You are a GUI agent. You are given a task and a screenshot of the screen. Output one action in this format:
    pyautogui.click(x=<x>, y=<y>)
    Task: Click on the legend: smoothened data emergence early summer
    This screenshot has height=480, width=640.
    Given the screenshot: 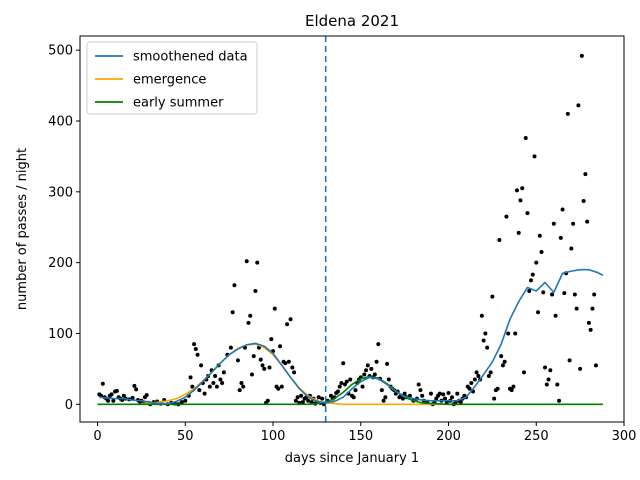 What is the action you would take?
    pyautogui.click(x=172, y=78)
    